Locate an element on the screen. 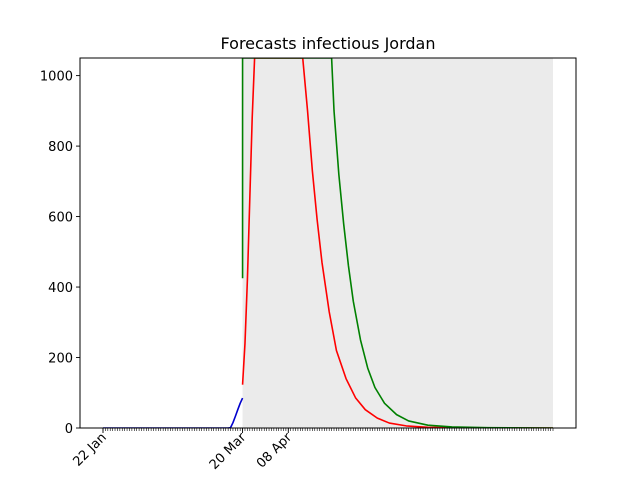  y-tick-label: 1000 is located at coordinates (56, 77).